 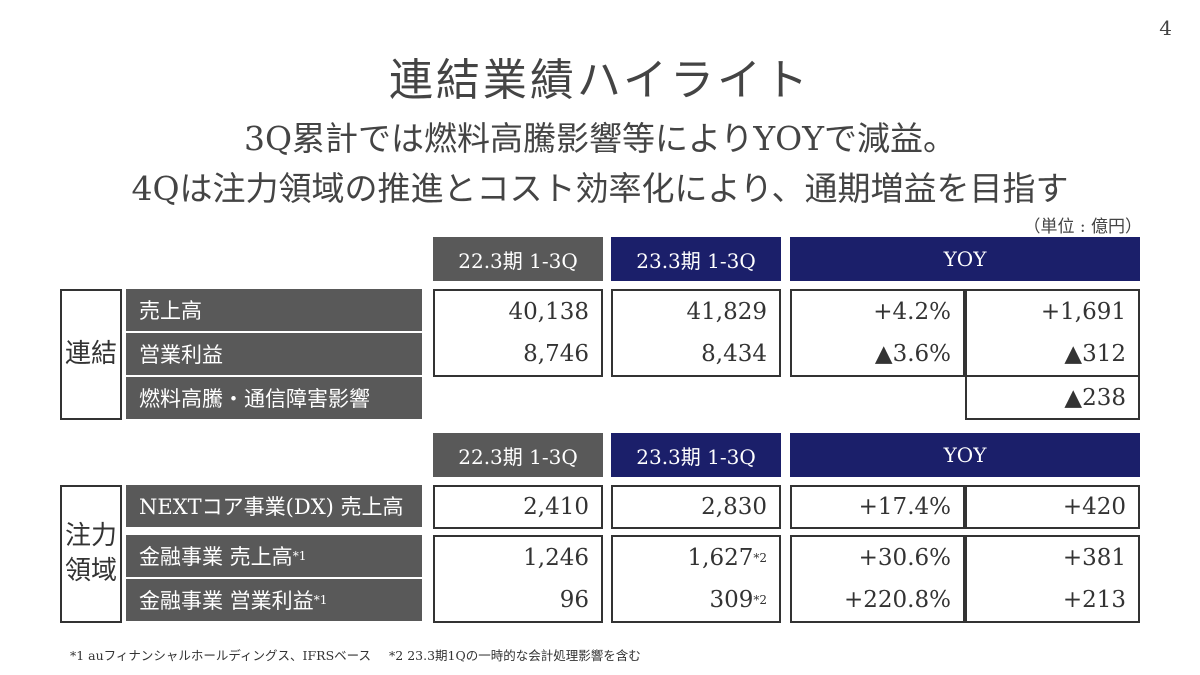 What do you see at coordinates (274, 600) in the screenshot?
I see `row-label-finance-op-income: 金融事業 営業利益 *1` at bounding box center [274, 600].